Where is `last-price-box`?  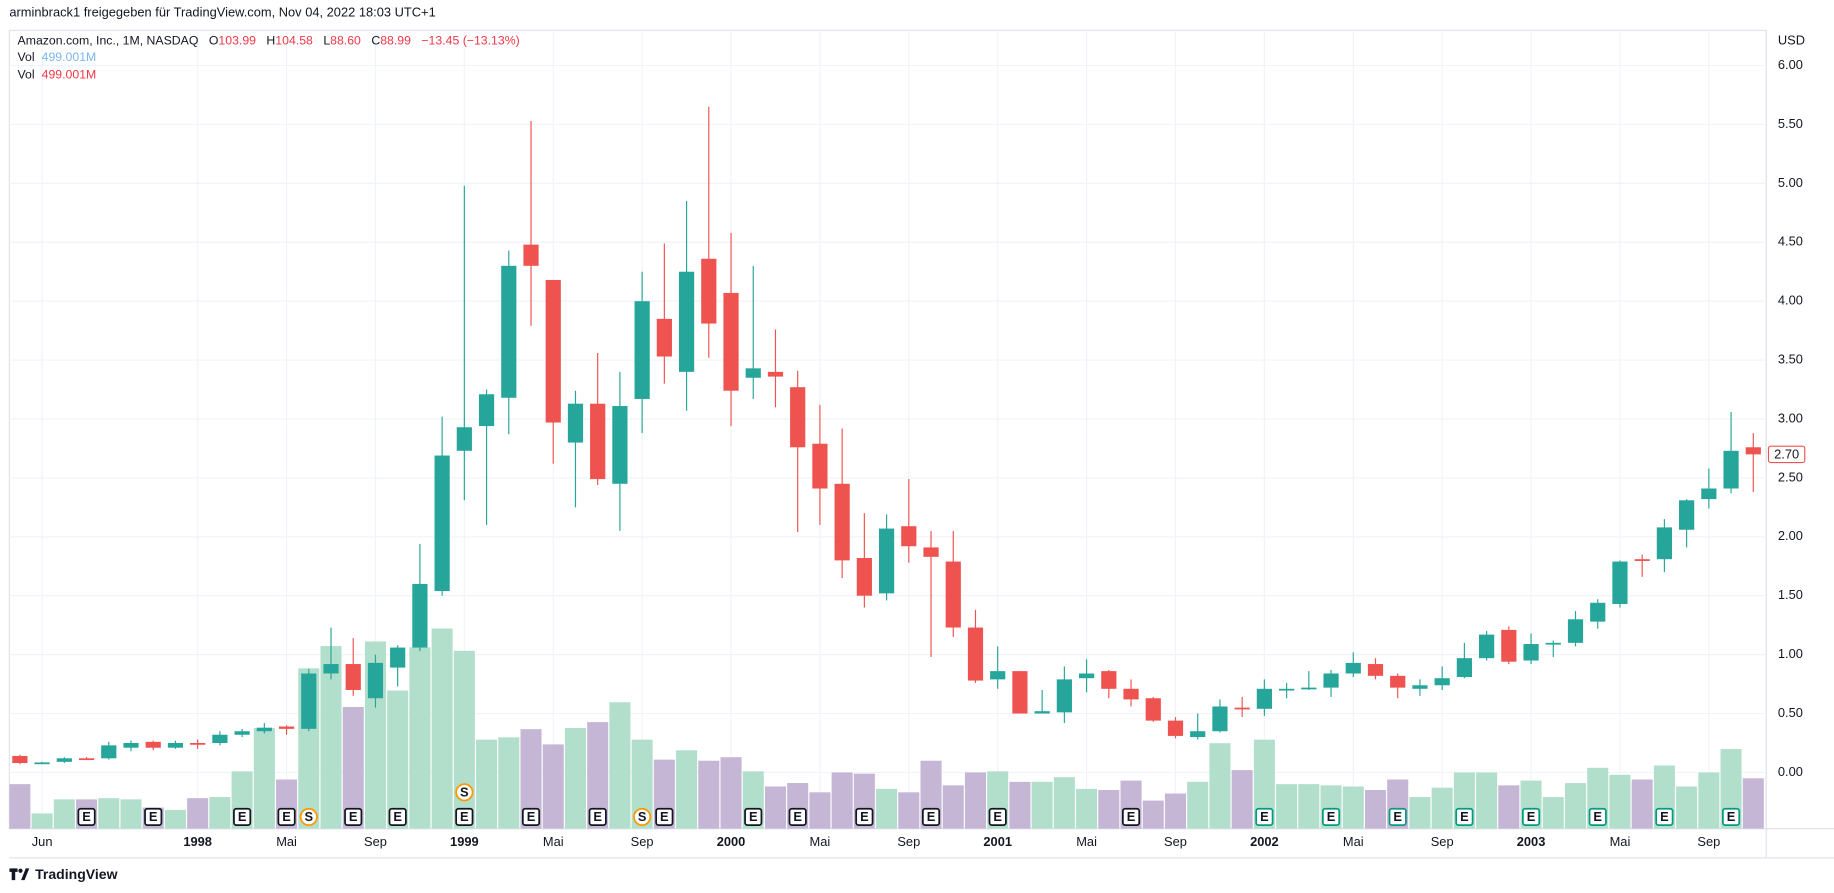
last-price-box is located at coordinates (1786, 454).